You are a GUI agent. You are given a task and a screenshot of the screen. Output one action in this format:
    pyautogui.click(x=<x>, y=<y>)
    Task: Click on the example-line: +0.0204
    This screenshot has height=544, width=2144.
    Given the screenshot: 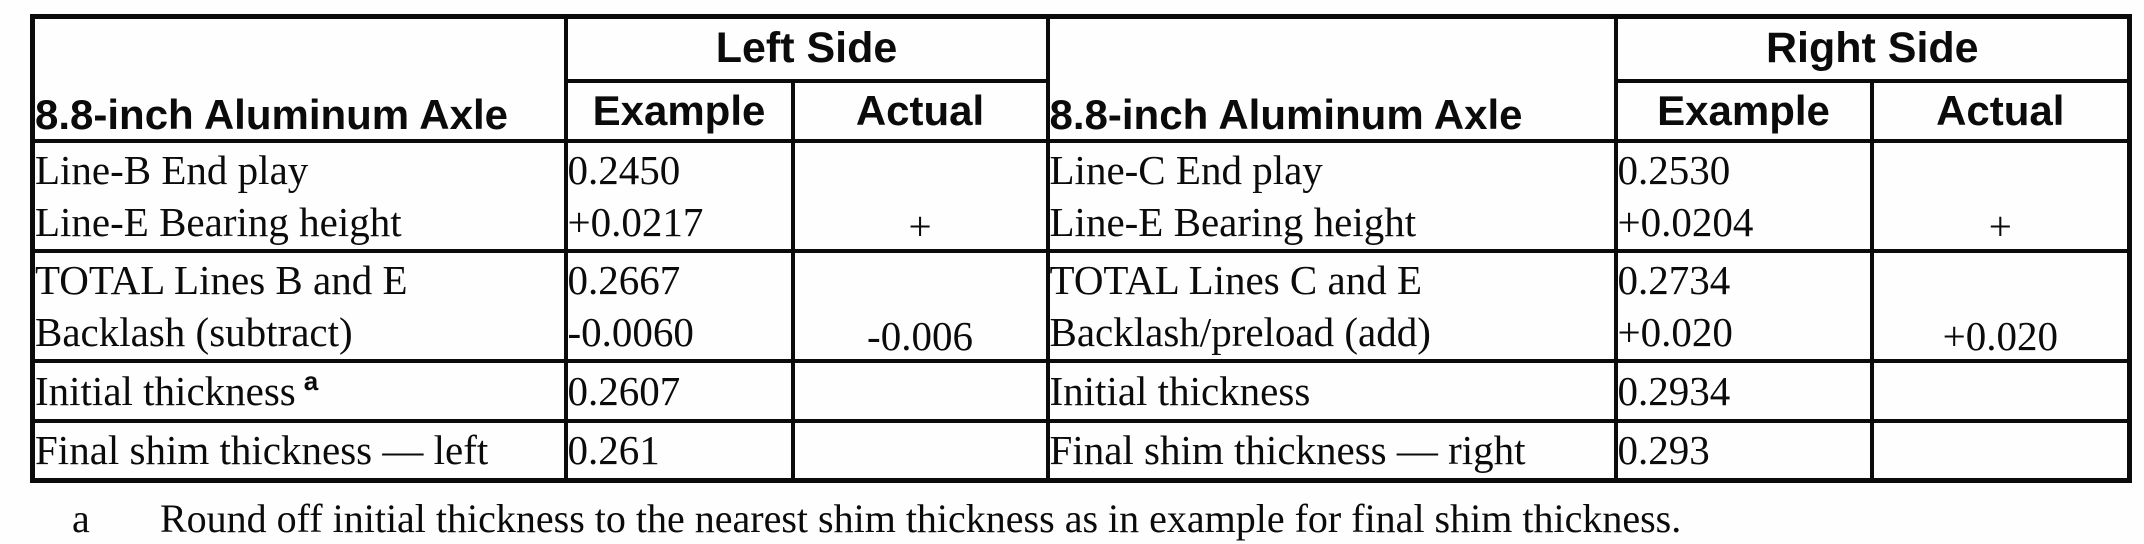 What is the action you would take?
    pyautogui.click(x=1685, y=221)
    